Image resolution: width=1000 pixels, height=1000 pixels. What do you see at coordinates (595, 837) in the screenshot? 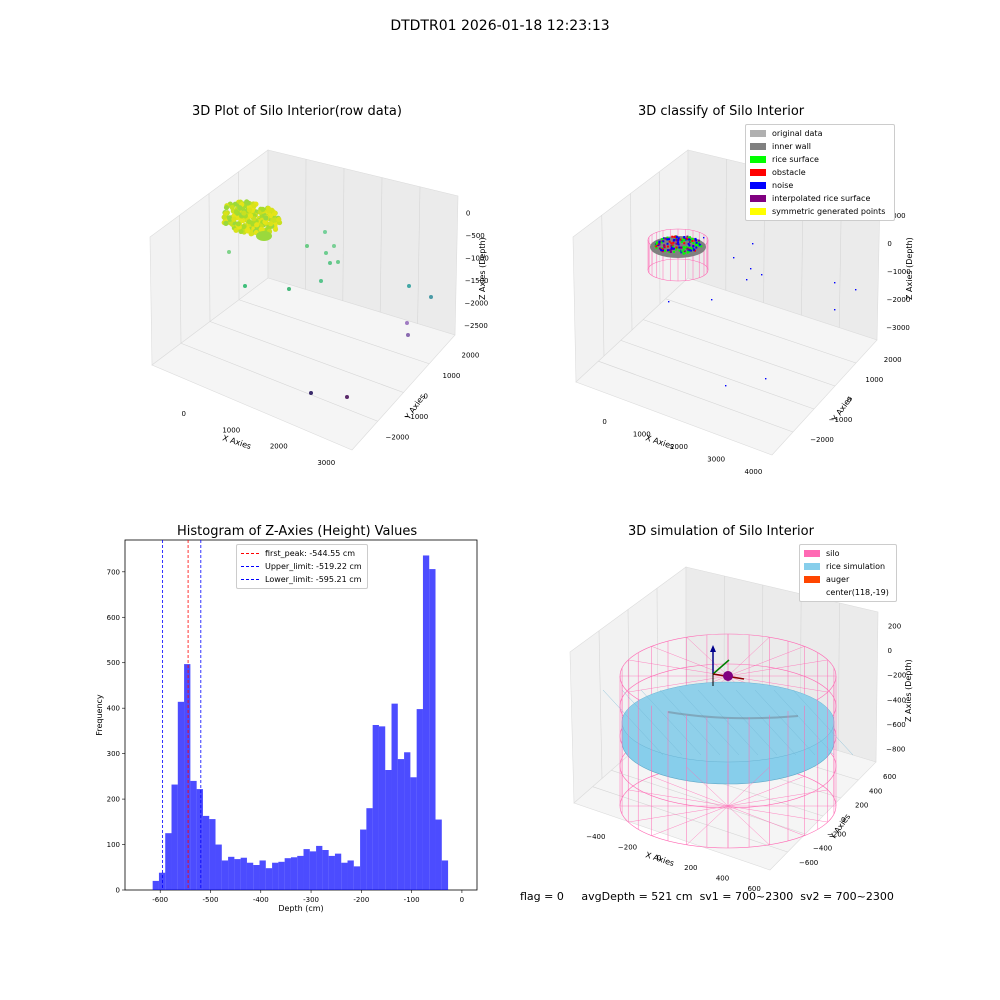
I see `simulation-xtick-label: −400` at bounding box center [595, 837].